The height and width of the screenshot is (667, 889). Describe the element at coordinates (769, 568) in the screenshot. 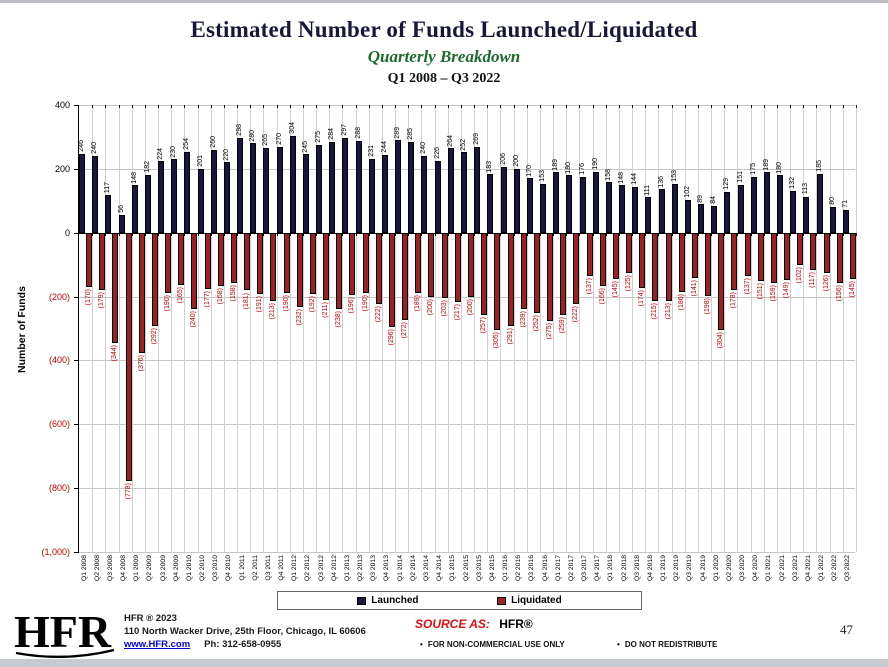

I see `x-axis-tick-label: Q1 2021` at that location.